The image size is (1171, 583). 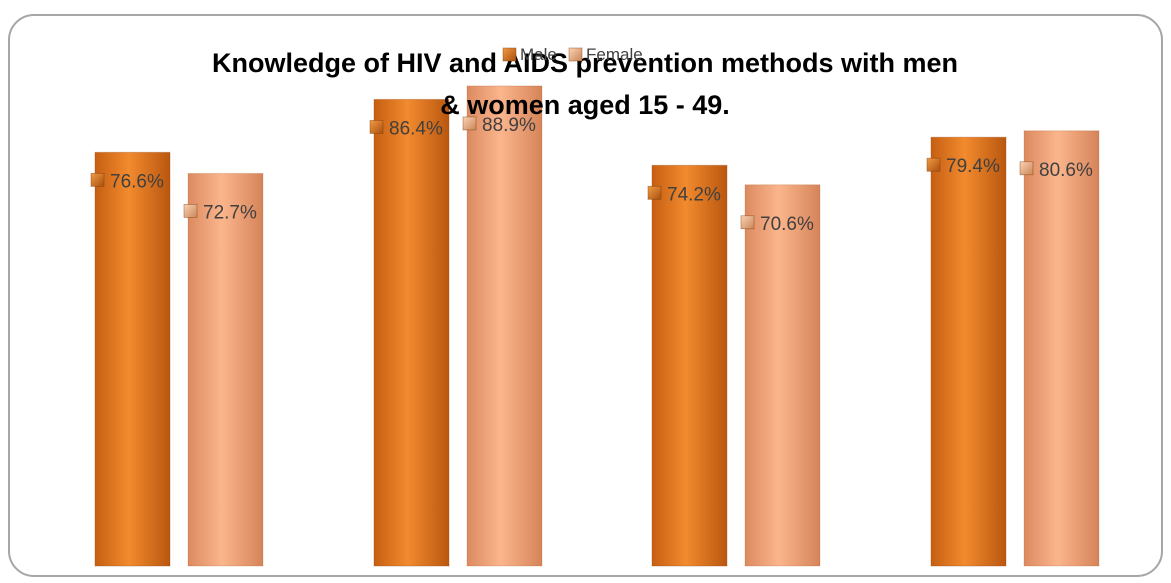 What do you see at coordinates (230, 212) in the screenshot?
I see `data-label-female-1: 72.7%` at bounding box center [230, 212].